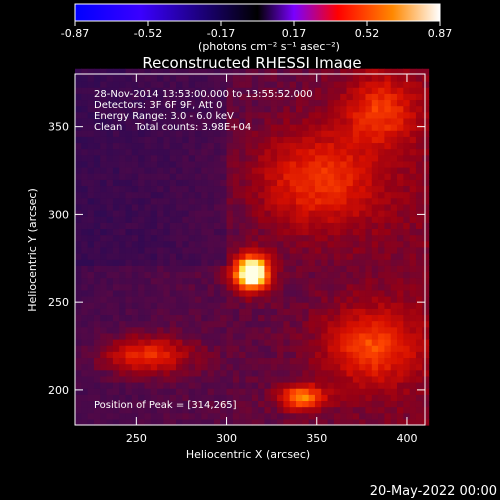  What do you see at coordinates (226, 438) in the screenshot?
I see `x-tick-label: 300` at bounding box center [226, 438].